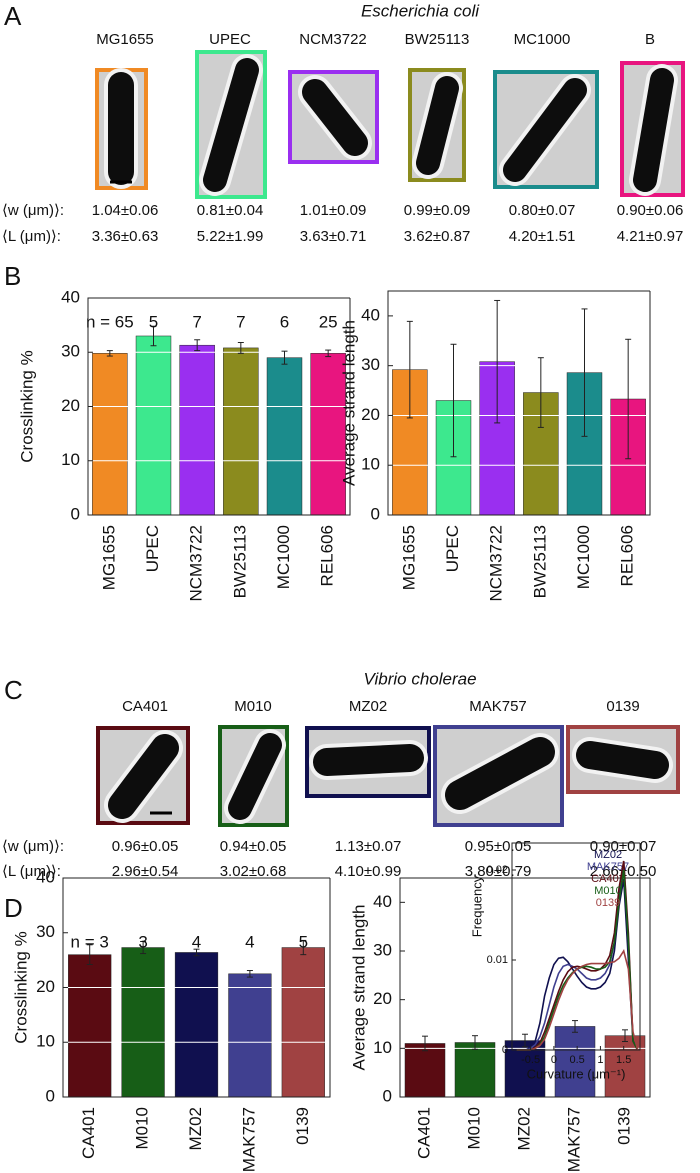 This screenshot has width=700, height=1173. Describe the element at coordinates (623, 1060) in the screenshot. I see `x-tick-label: 1.5` at that location.